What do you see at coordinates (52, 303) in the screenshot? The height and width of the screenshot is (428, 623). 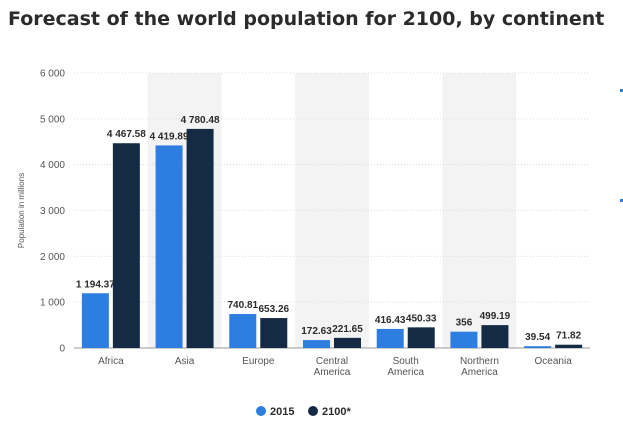 I see `y-tick-label: 1 000` at bounding box center [52, 303].